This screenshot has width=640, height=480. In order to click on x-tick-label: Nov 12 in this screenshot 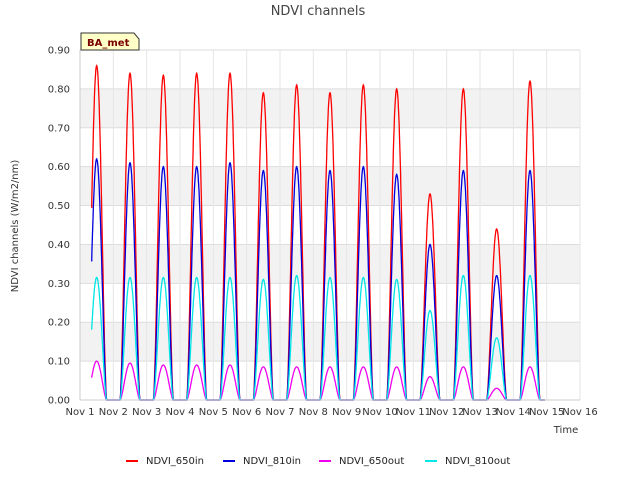, I will do `click(446, 412)`.